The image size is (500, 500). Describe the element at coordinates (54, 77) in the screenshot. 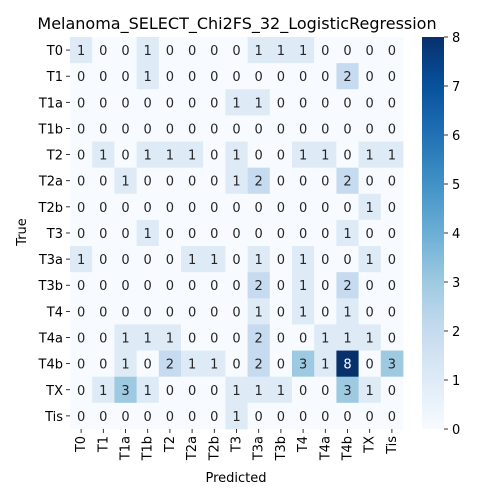

I see `y-tick-label: T1` at that location.